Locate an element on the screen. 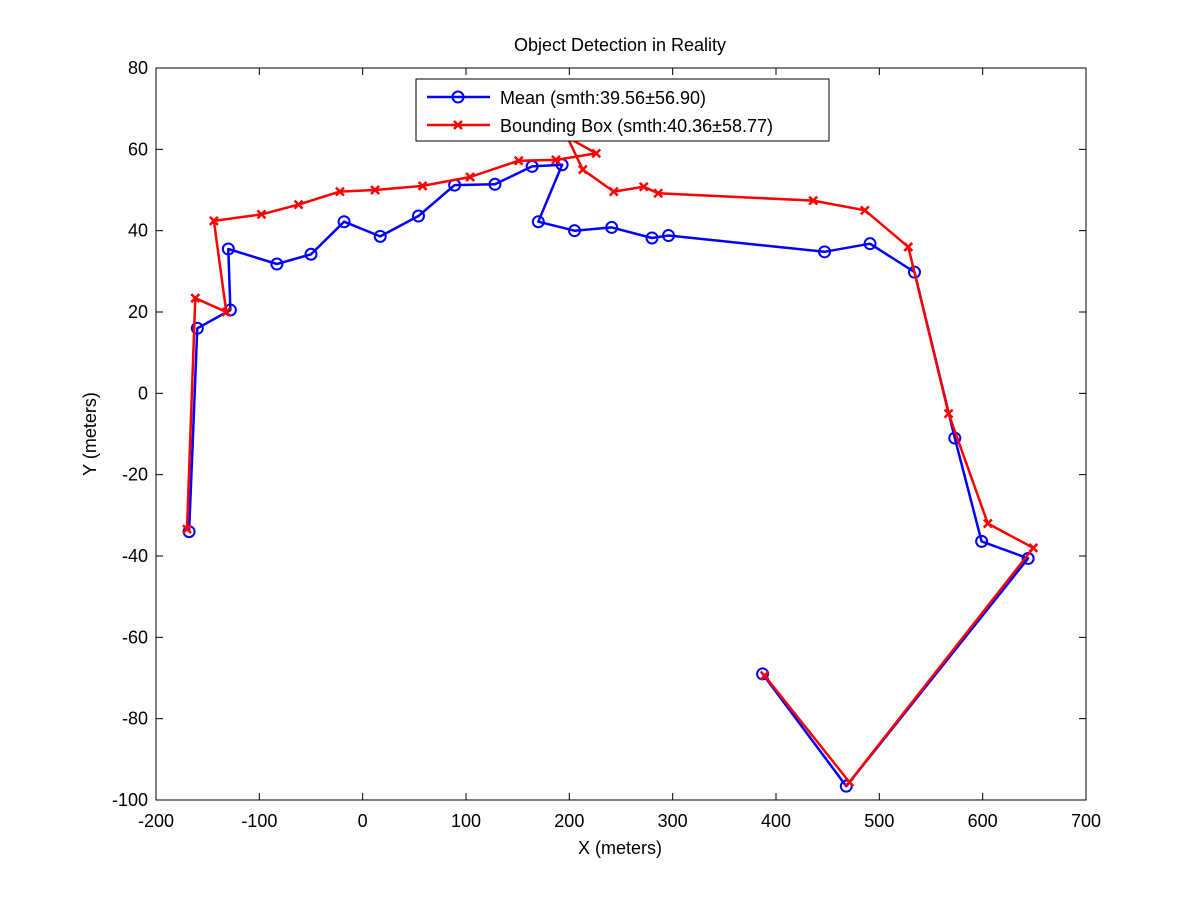  x-tick-label: 600 is located at coordinates (983, 821).